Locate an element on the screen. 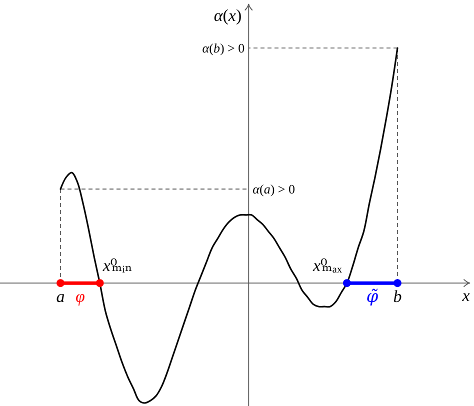 Image resolution: width=474 pixels, height=406 pixels. x-tick-label: a is located at coordinates (60, 296).